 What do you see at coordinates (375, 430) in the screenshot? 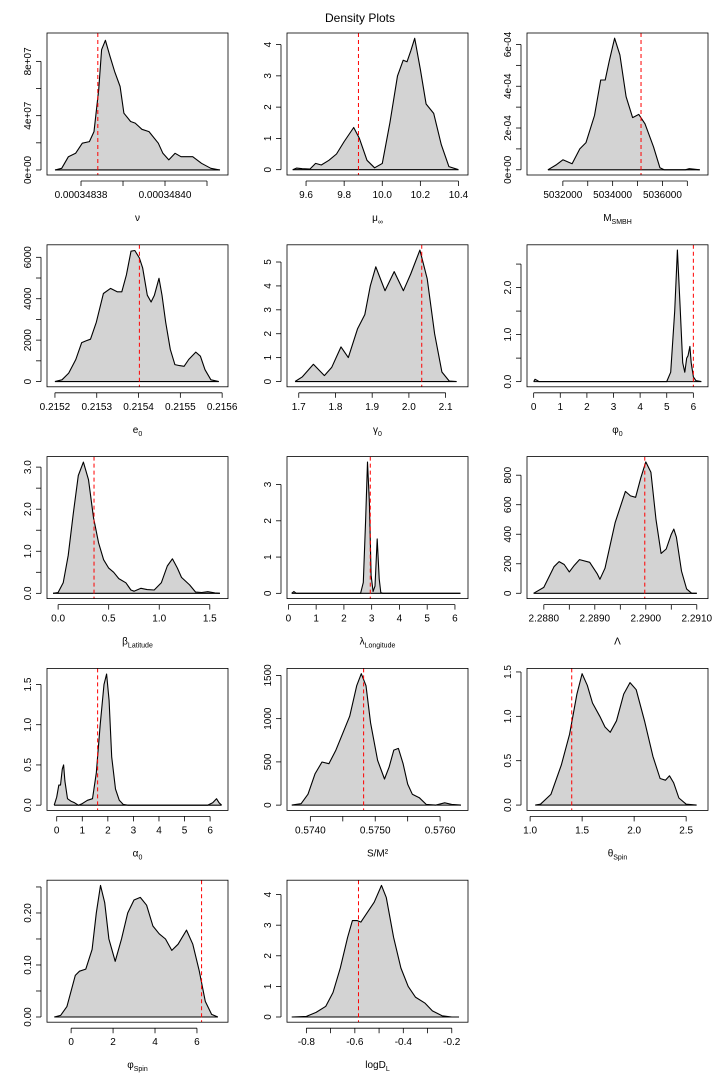
I see `x-axis-title-main: γ` at bounding box center [375, 430].